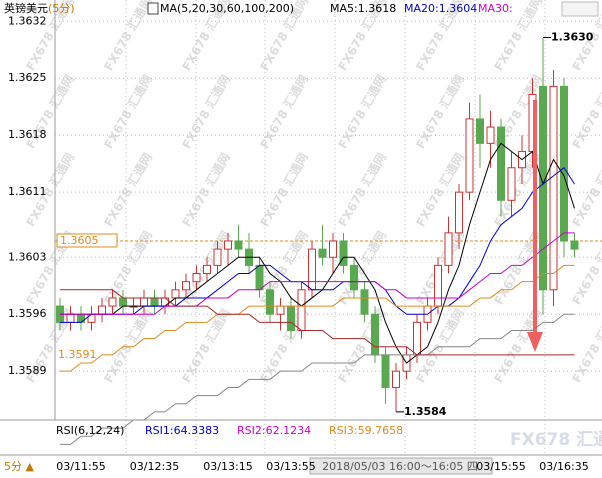  I want to click on low-label: 1.3584, so click(425, 411).